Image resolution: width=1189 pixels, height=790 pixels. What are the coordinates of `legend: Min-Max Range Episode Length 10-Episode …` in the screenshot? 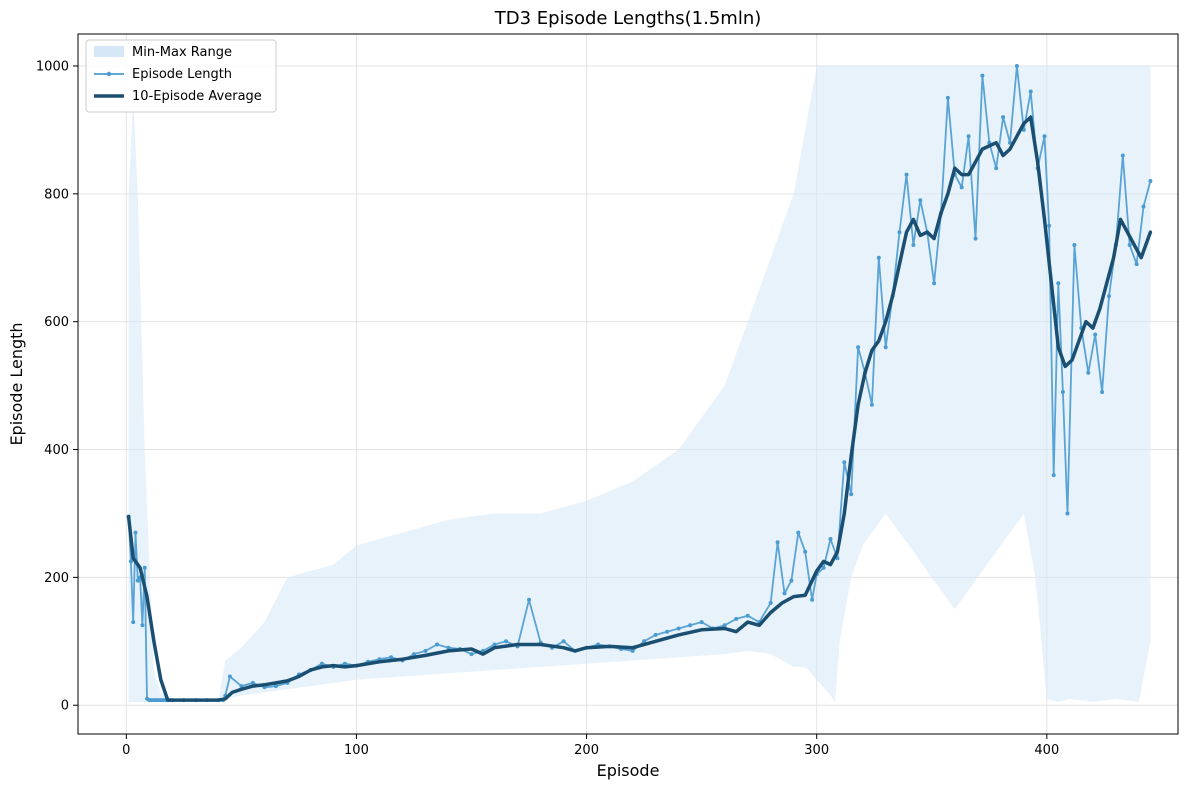 It's located at (181, 76).